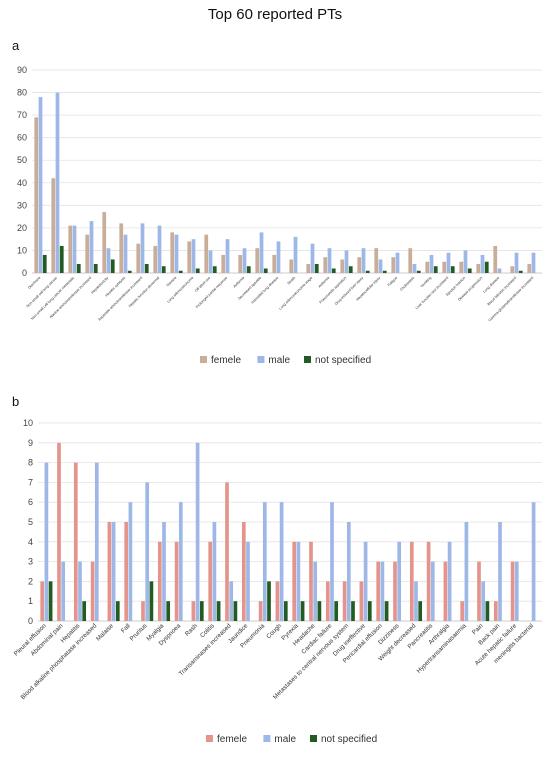 The image size is (550, 757). What do you see at coordinates (432, 293) in the screenshot?
I see `x-tick-label: Liver function test increased` at bounding box center [432, 293].